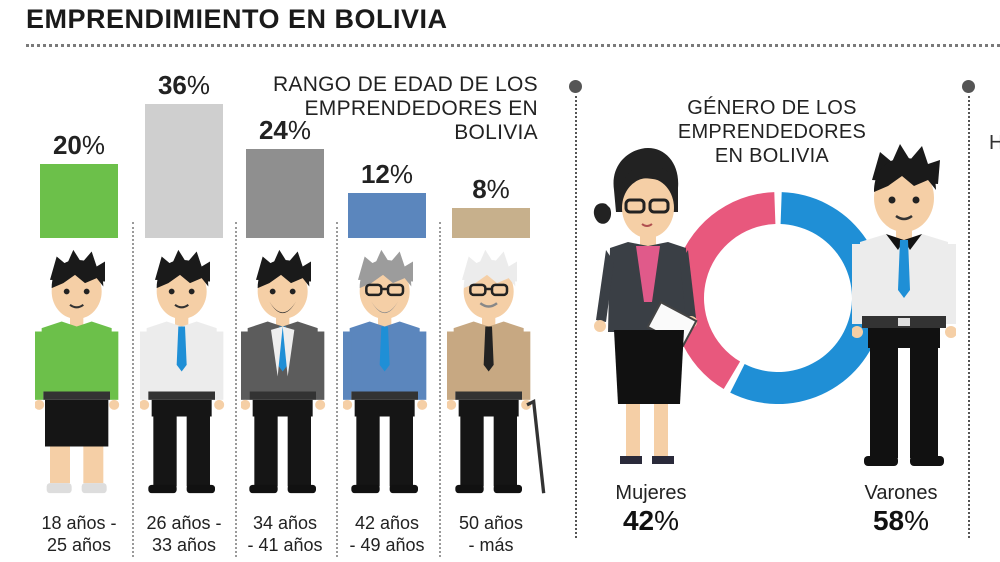 The image size is (1000, 562). Describe the element at coordinates (77, 371) in the screenshot. I see `young-man-green-shirt-icon` at that location.